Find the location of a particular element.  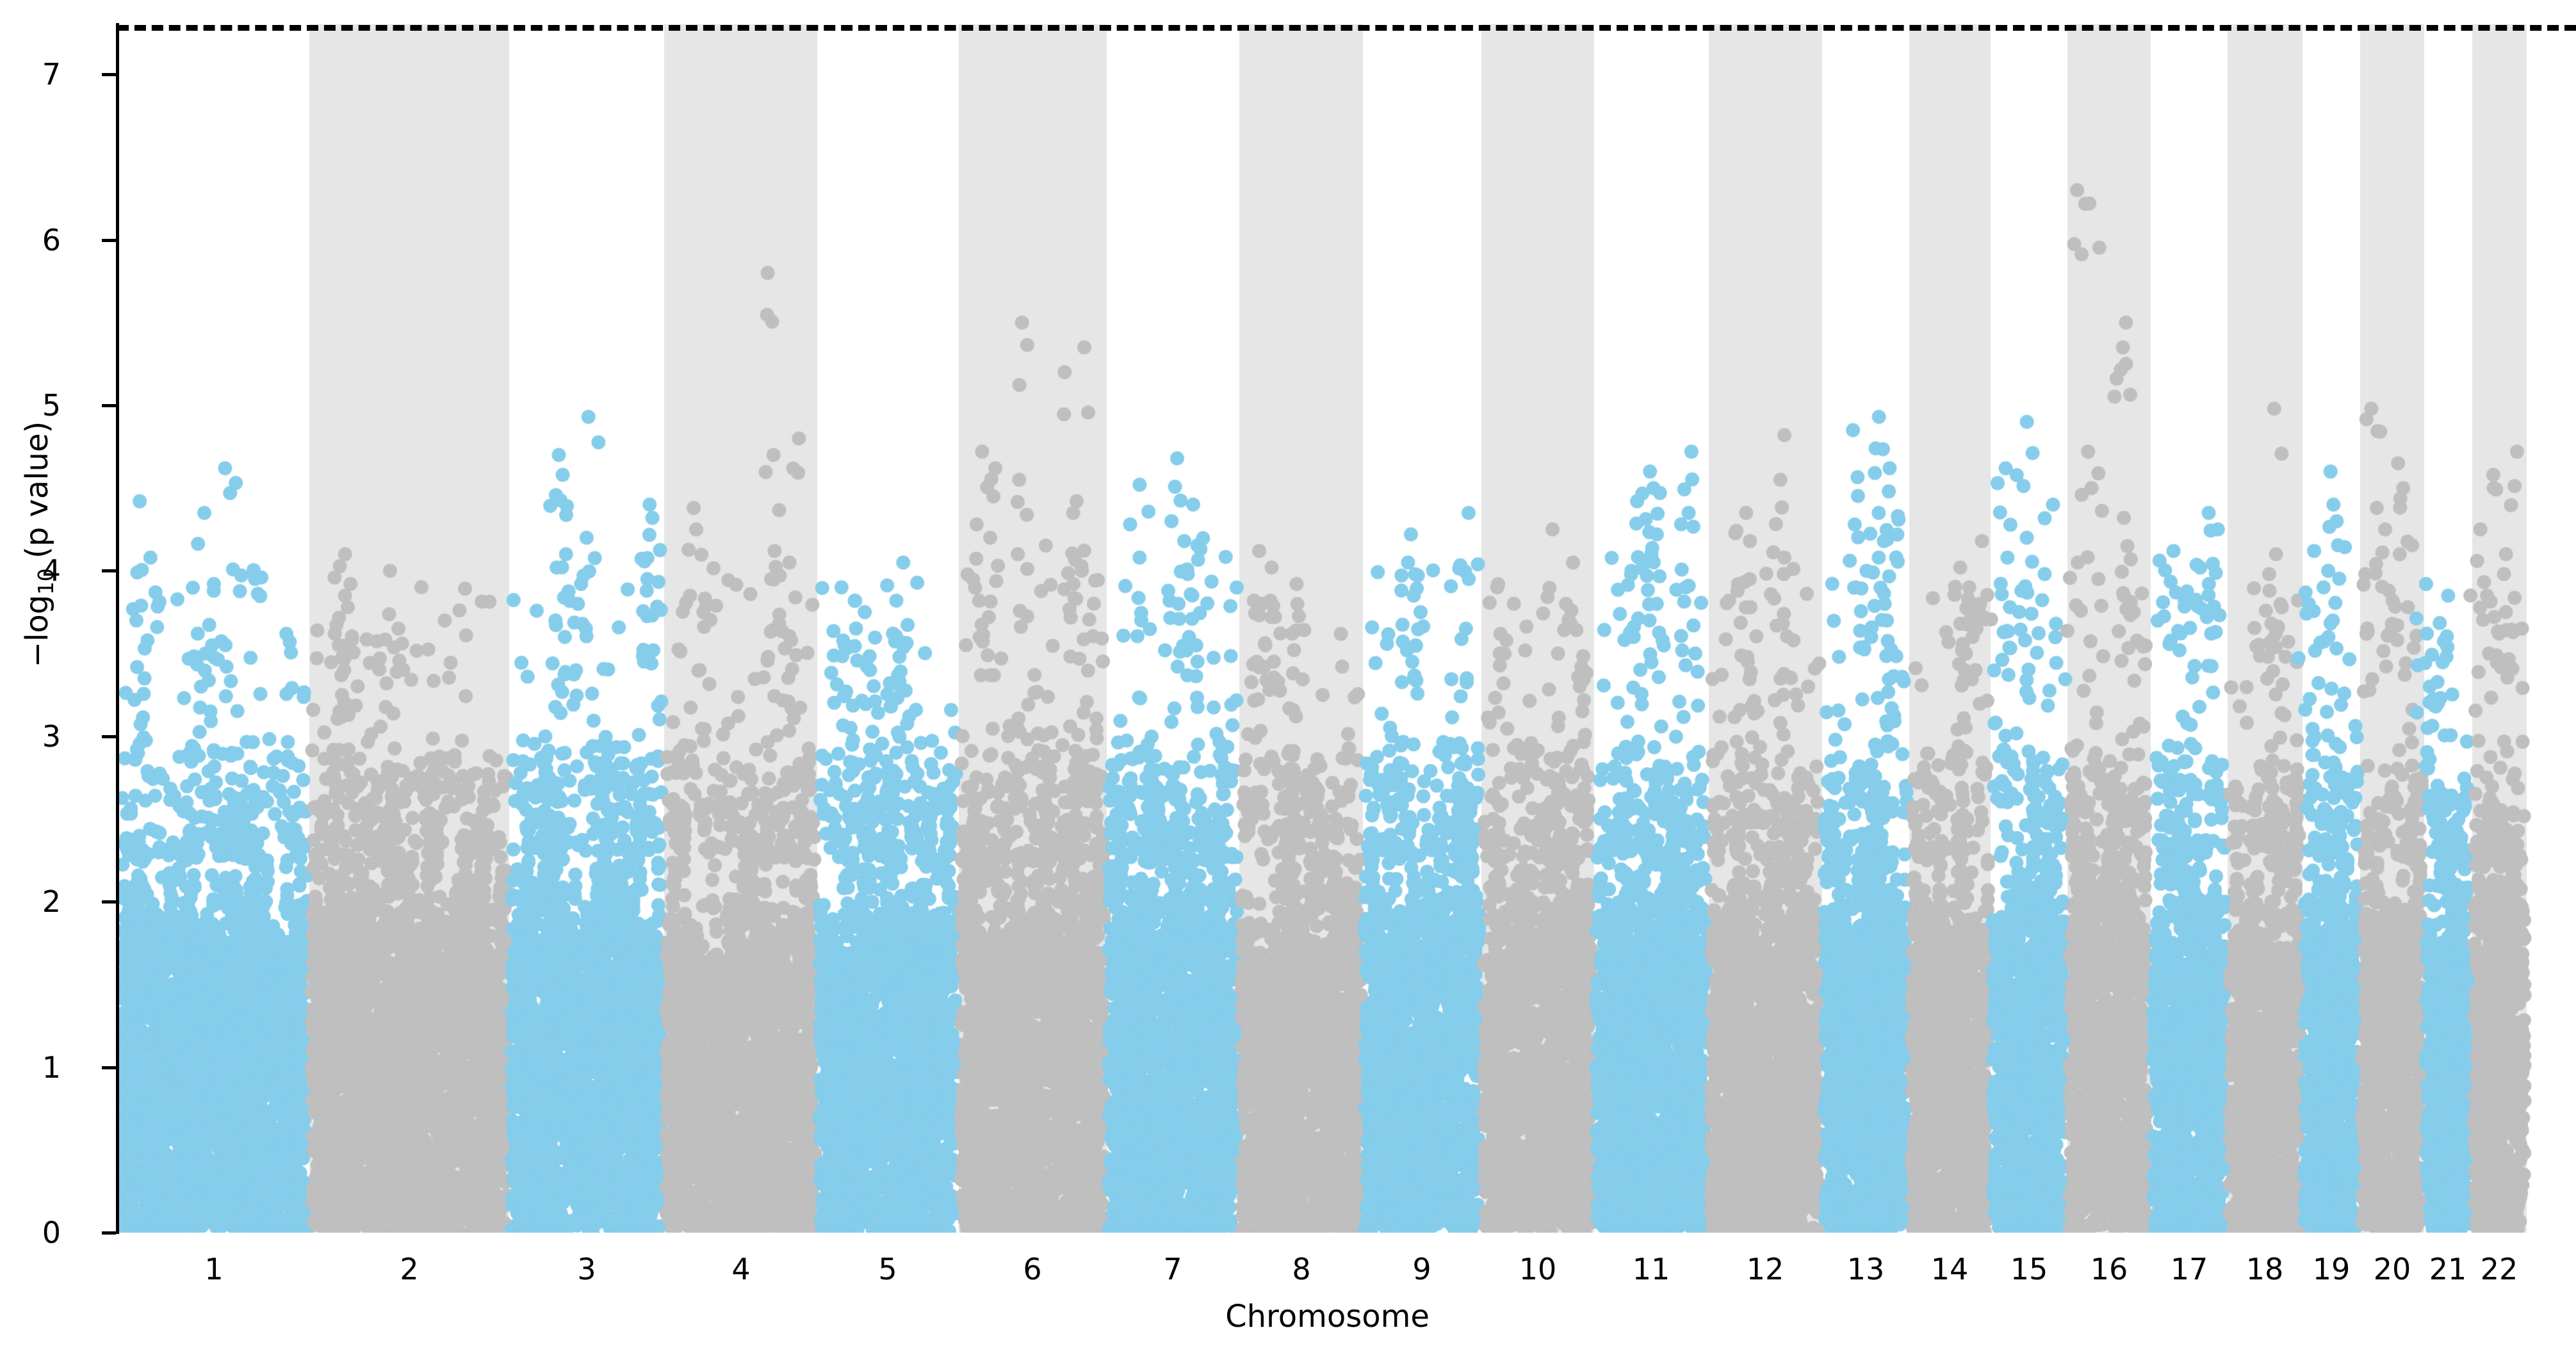

x-axis-tick-label-chr-14: 14 is located at coordinates (1949, 1269).